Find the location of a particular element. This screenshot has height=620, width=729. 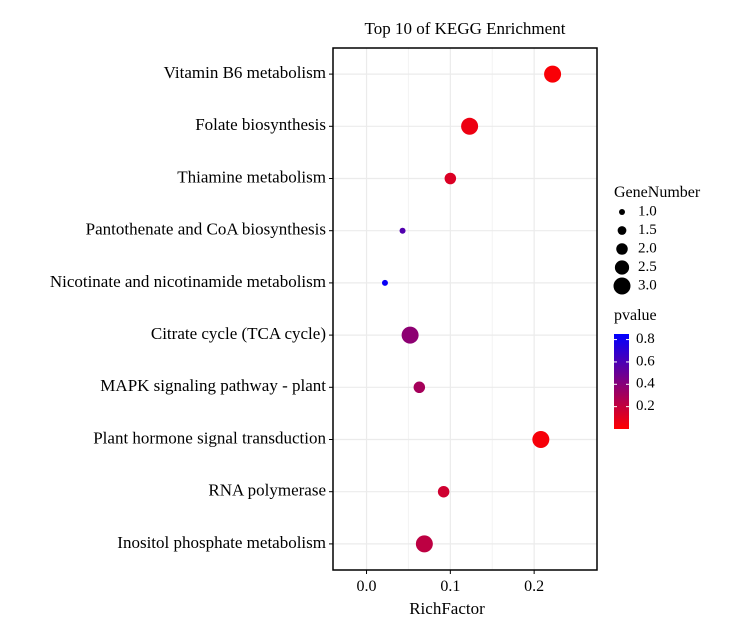

y-category-label: Plant hormone signal transduction is located at coordinates (209, 437).